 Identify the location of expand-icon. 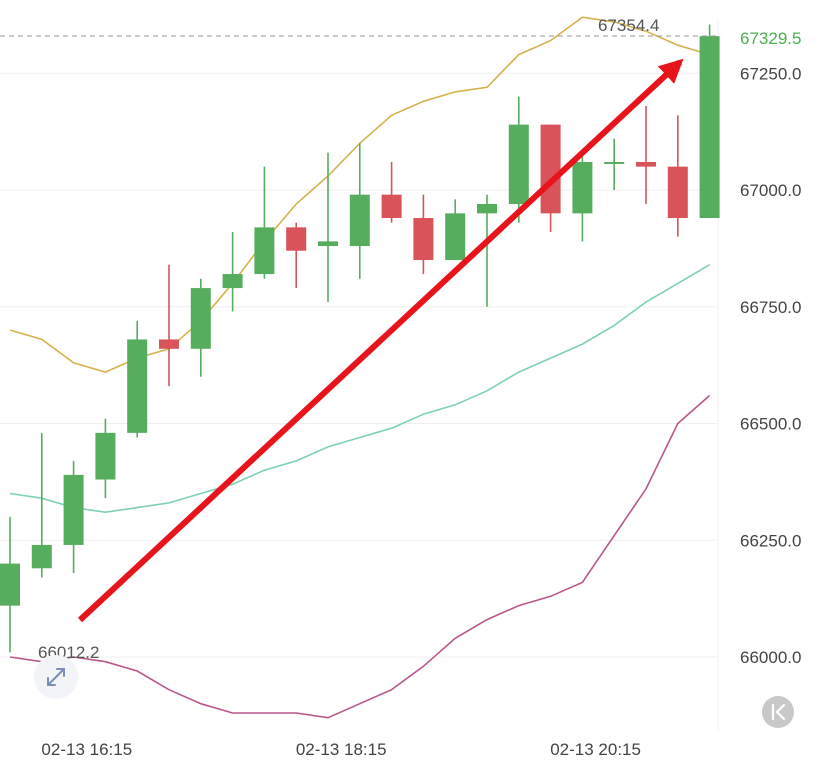
(56, 677).